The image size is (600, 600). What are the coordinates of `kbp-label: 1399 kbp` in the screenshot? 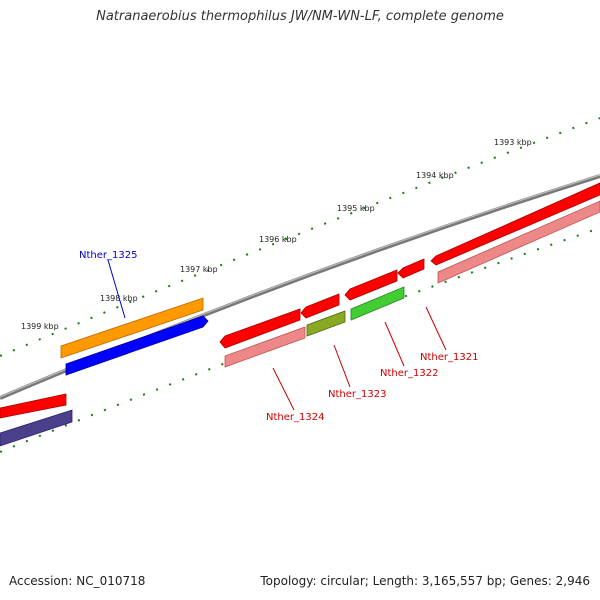 It's located at (40, 326).